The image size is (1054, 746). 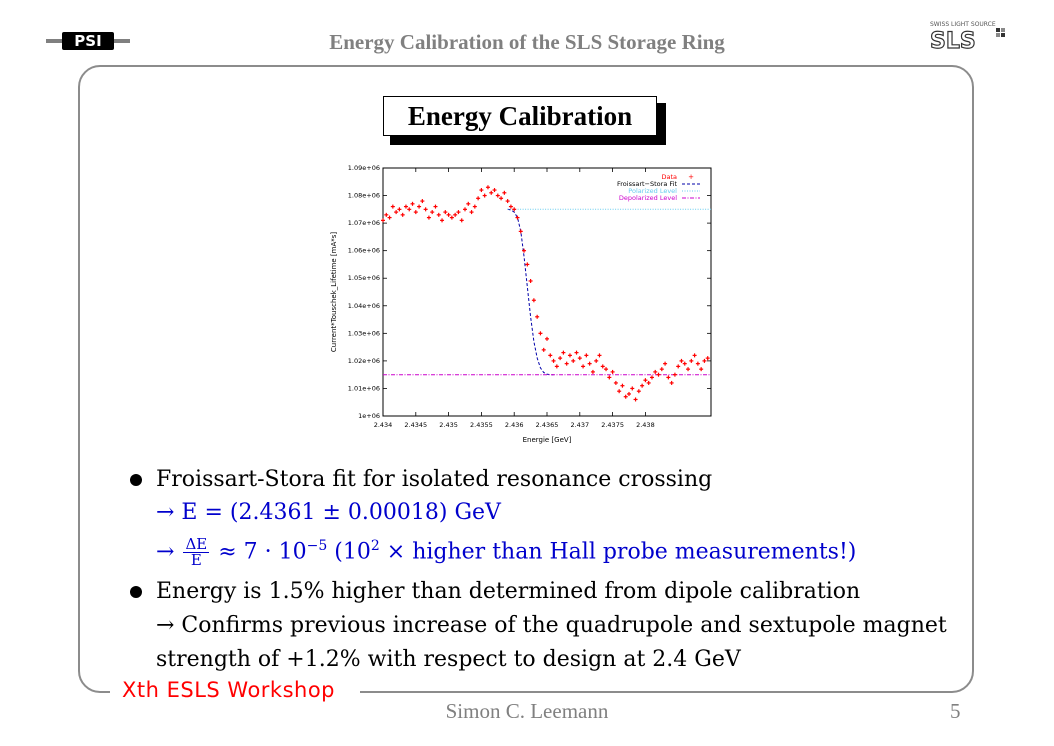 I want to click on data-points, so click(x=545, y=293).